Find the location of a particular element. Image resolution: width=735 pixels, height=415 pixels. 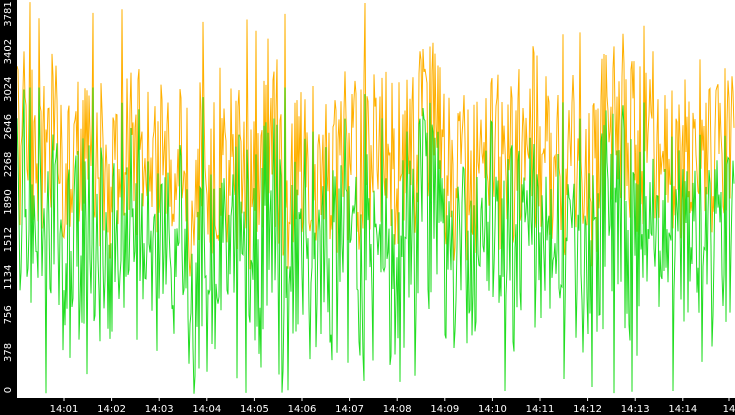

x-tick-label: 14:10 is located at coordinates (492, 409).